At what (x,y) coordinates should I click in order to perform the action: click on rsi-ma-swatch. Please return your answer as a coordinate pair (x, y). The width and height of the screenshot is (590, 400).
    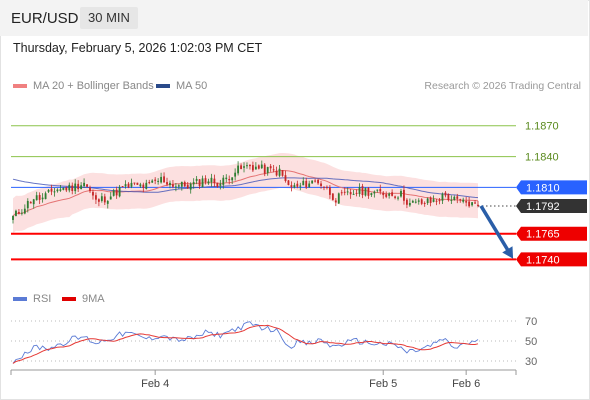
    Looking at the image, I should click on (69, 299).